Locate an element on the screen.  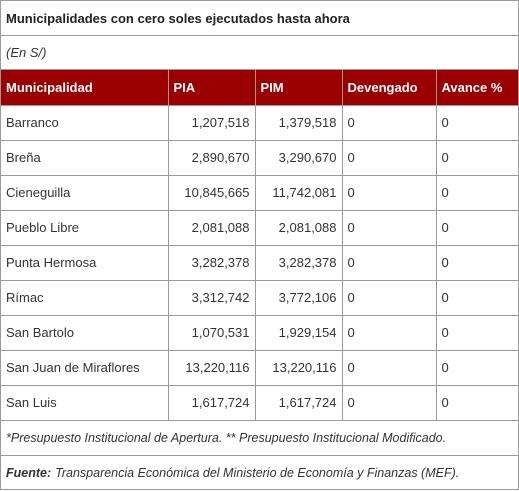
cell-pim: 11,742,081 is located at coordinates (298, 192).